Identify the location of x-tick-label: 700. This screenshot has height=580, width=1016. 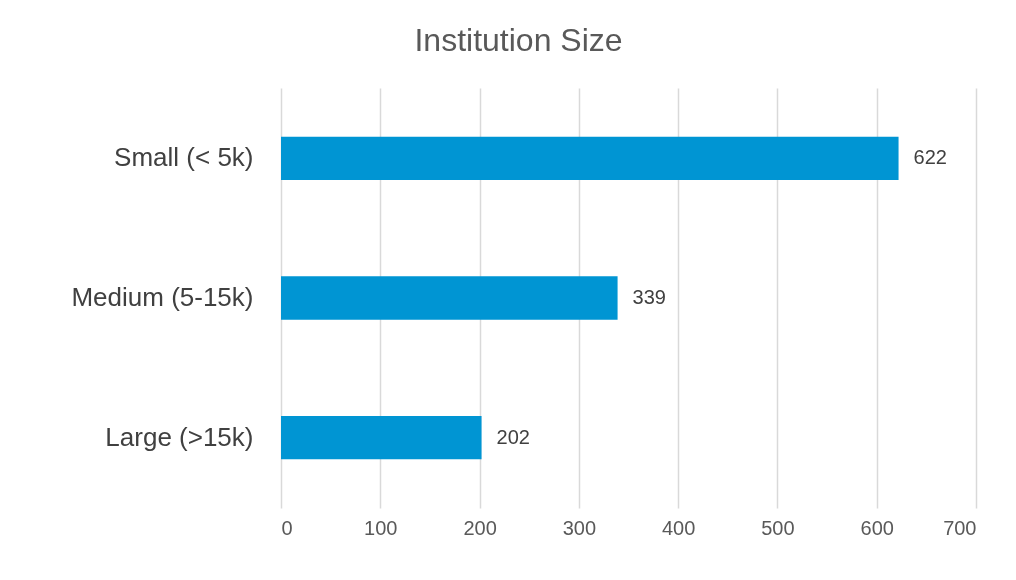
(960, 527).